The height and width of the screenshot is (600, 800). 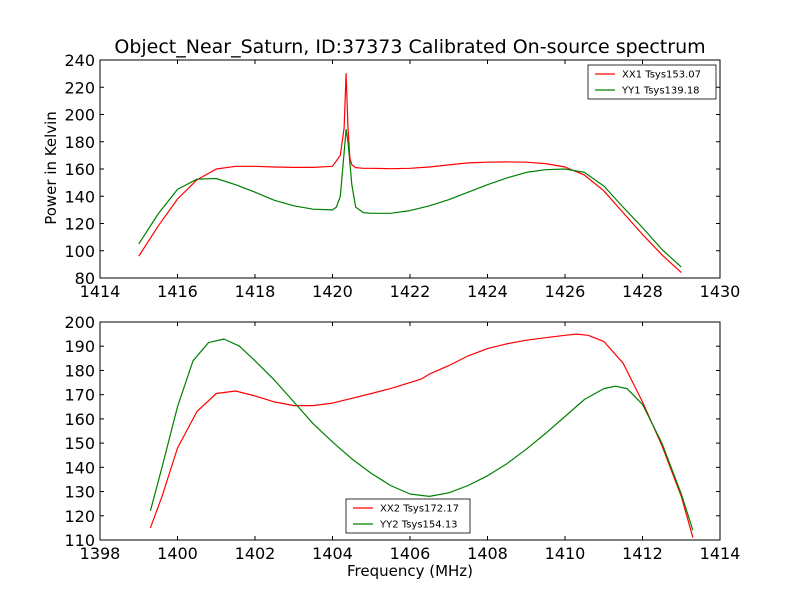 What do you see at coordinates (565, 553) in the screenshot?
I see `x-tick-label: 1410` at bounding box center [565, 553].